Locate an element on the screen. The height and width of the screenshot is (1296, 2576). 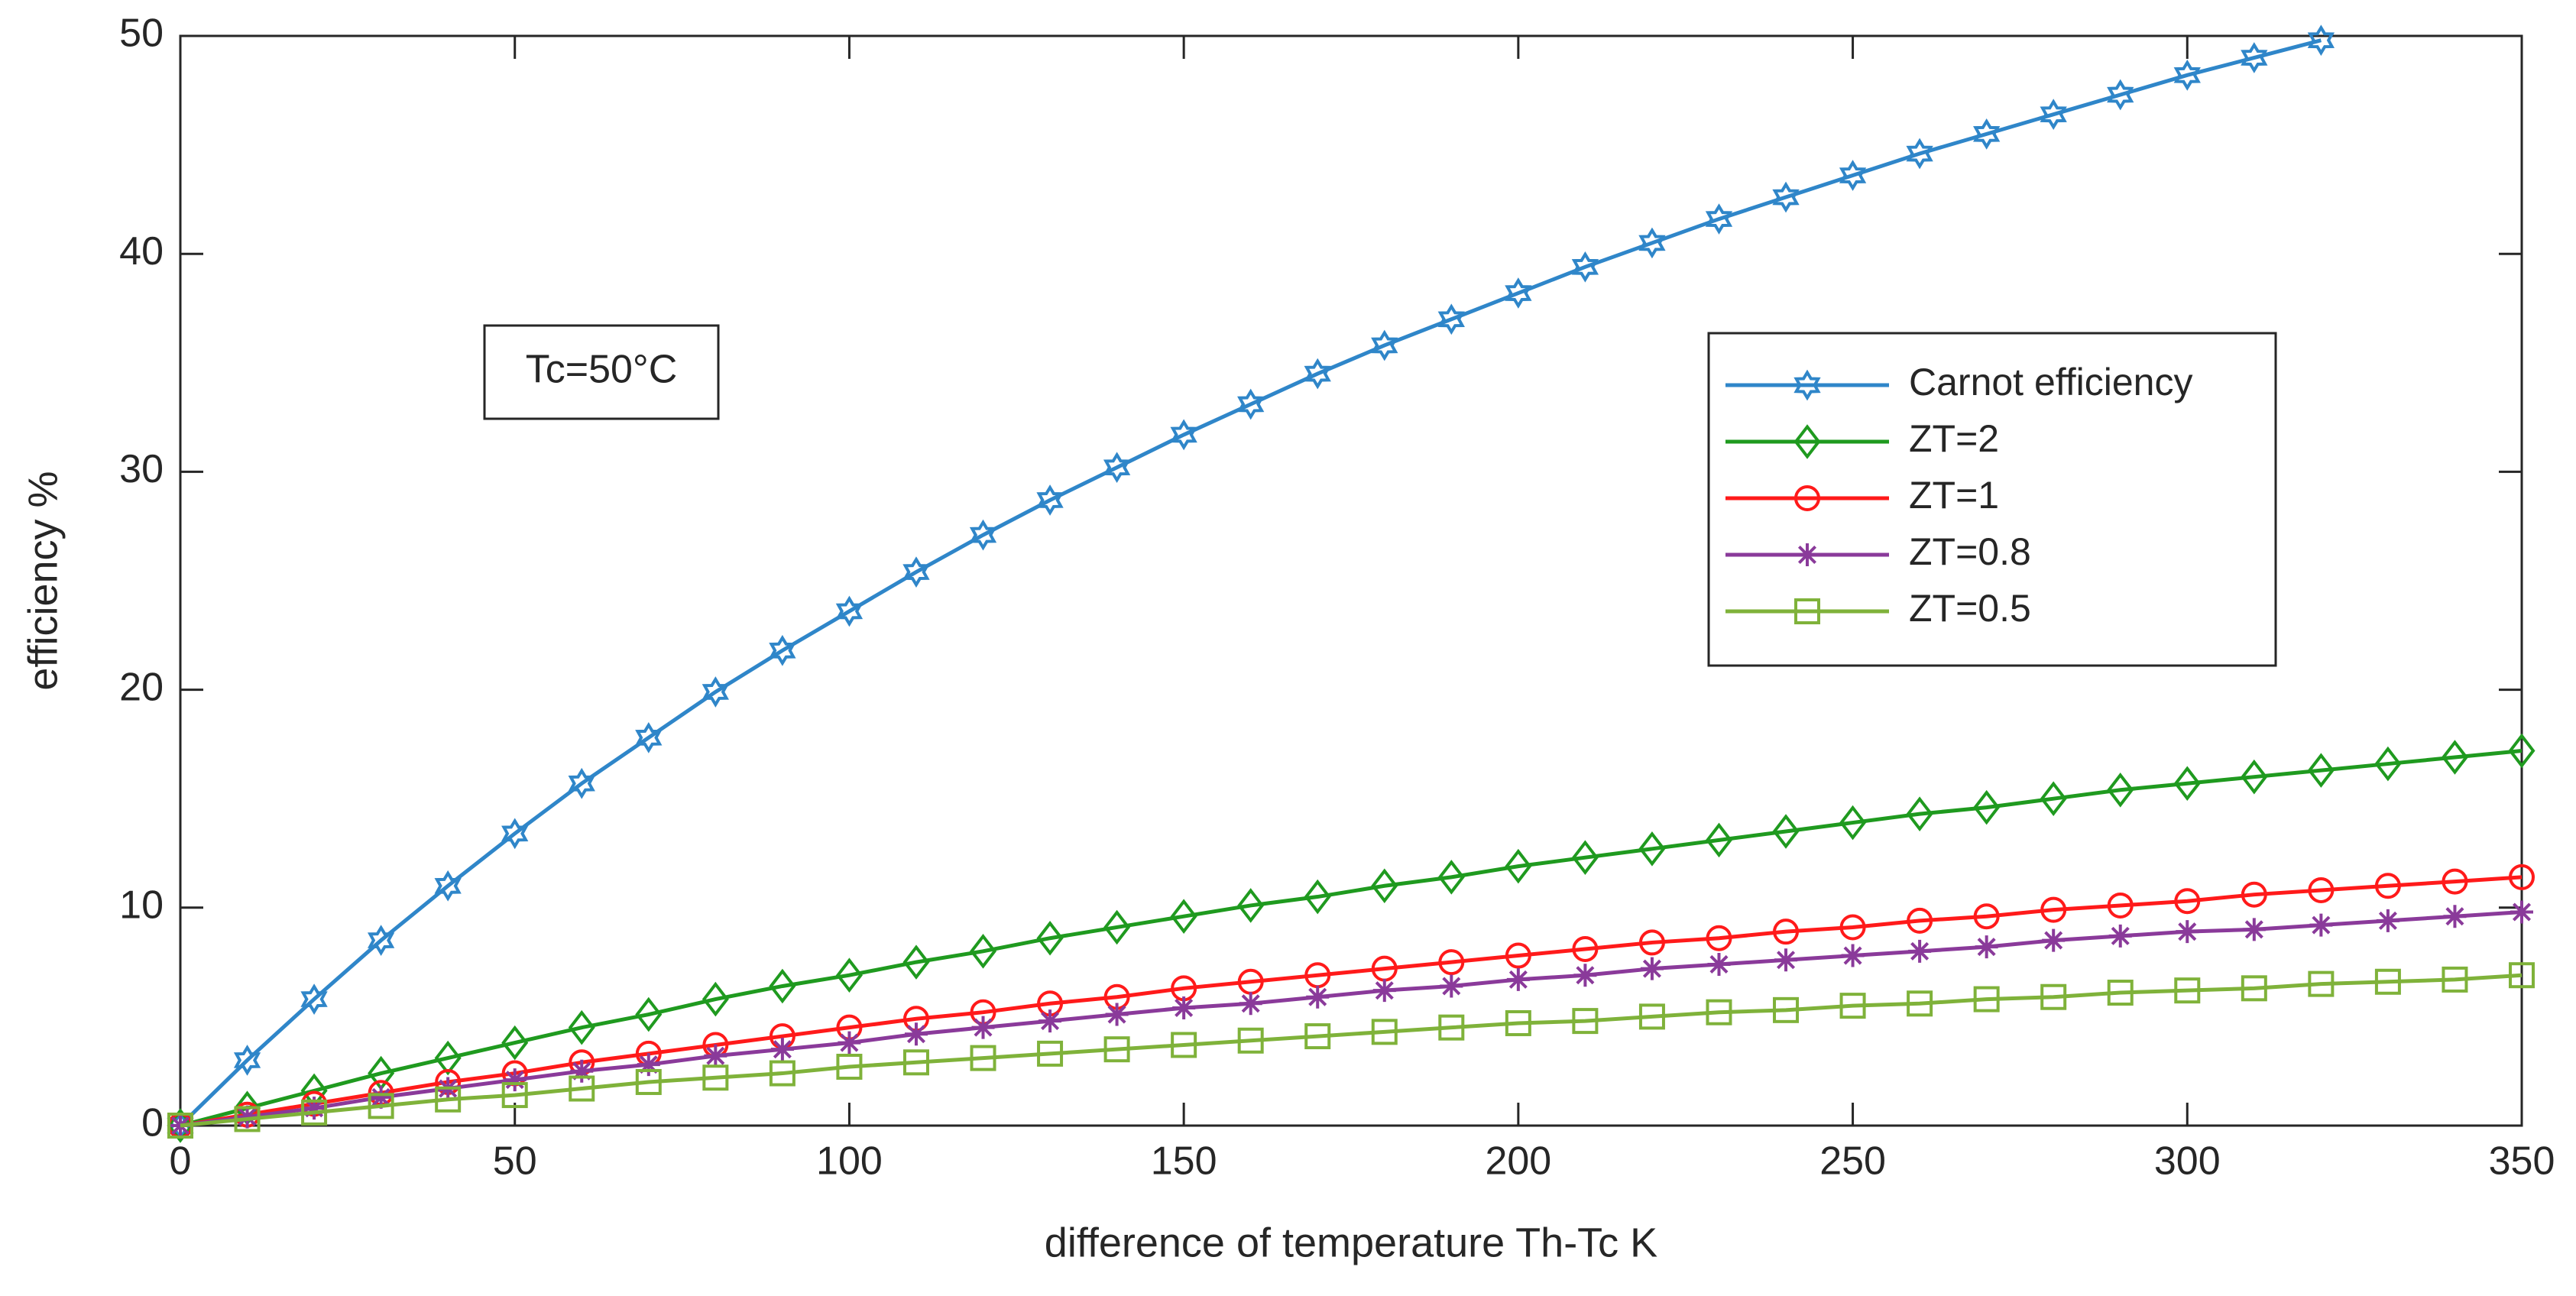
legend: Carnot efficiency ZT=2 ZT=1 ZT=0.8 ZT=0.5 is located at coordinates (1992, 500).